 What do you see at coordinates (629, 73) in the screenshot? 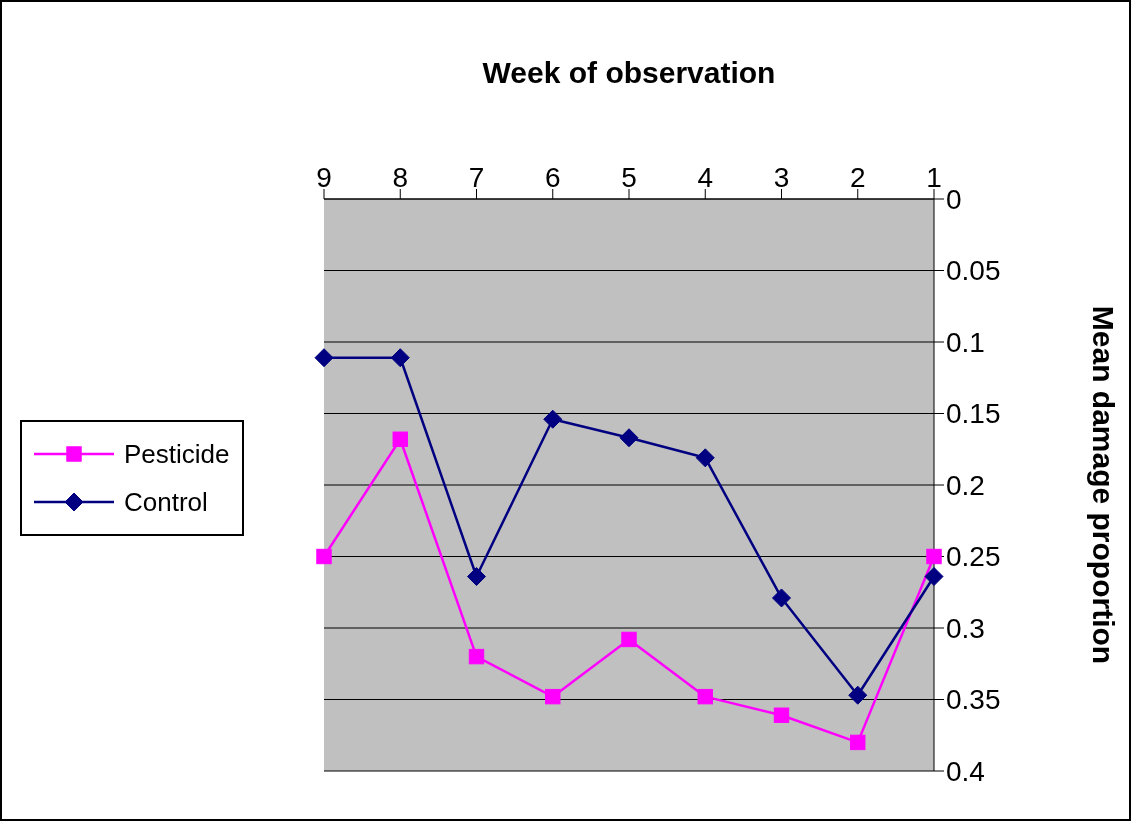
I see `x-axis-title: Week of observation` at bounding box center [629, 73].